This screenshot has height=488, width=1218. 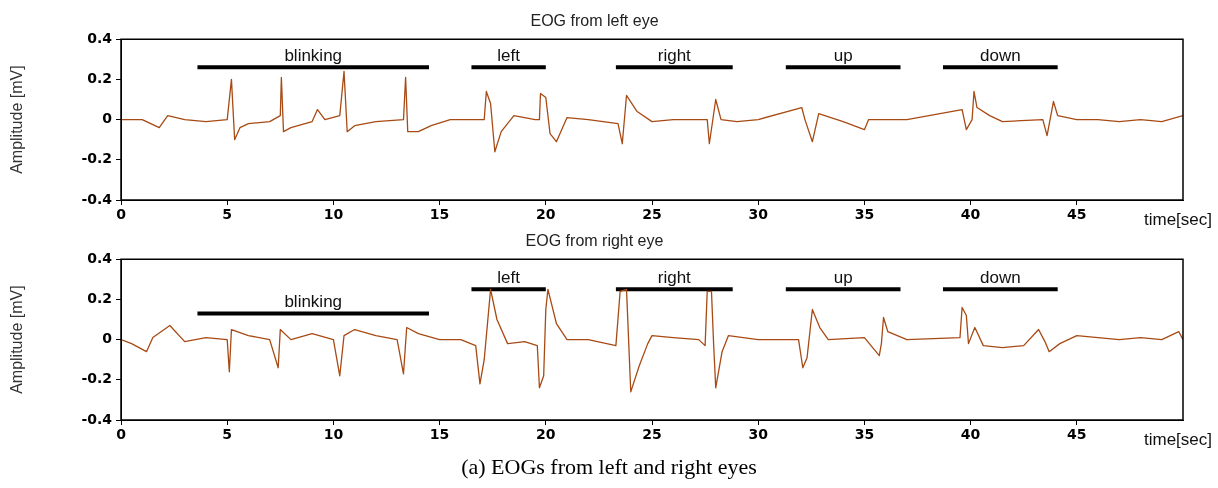 What do you see at coordinates (609, 467) in the screenshot?
I see `text: (a) EOGs from left and right eyes` at bounding box center [609, 467].